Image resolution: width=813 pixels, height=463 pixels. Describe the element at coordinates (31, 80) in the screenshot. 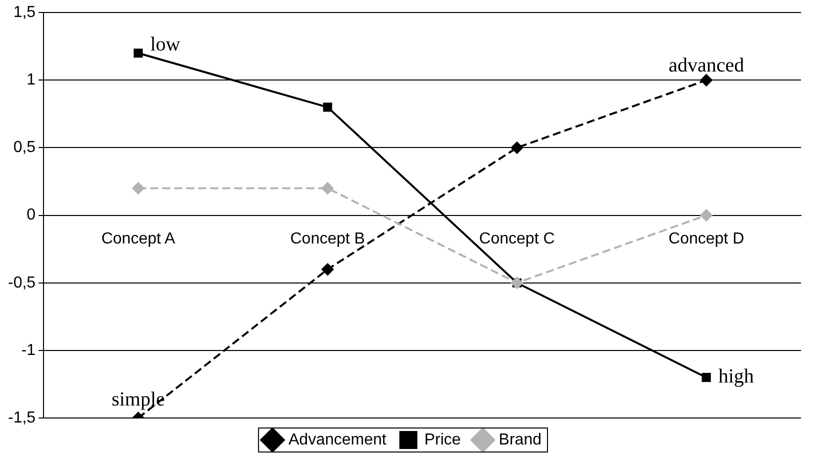

I see `y-tick-label: 1` at that location.